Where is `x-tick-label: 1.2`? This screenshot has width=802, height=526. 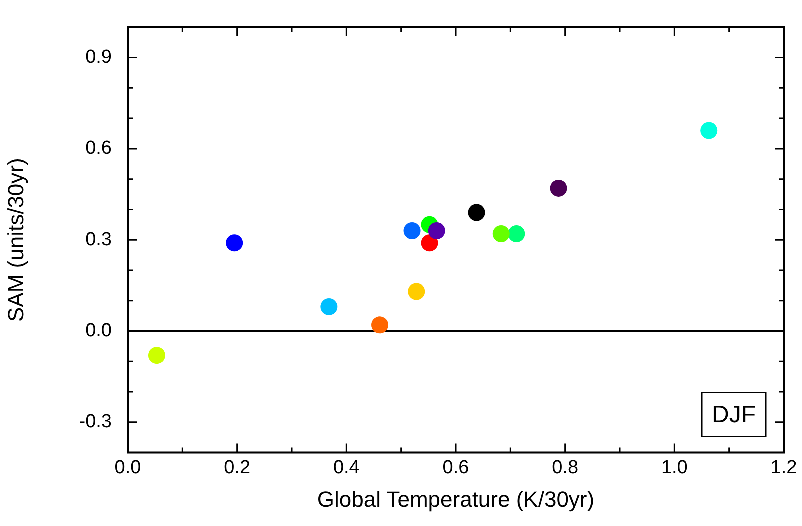 x-tick-label: 1.2 is located at coordinates (784, 467).